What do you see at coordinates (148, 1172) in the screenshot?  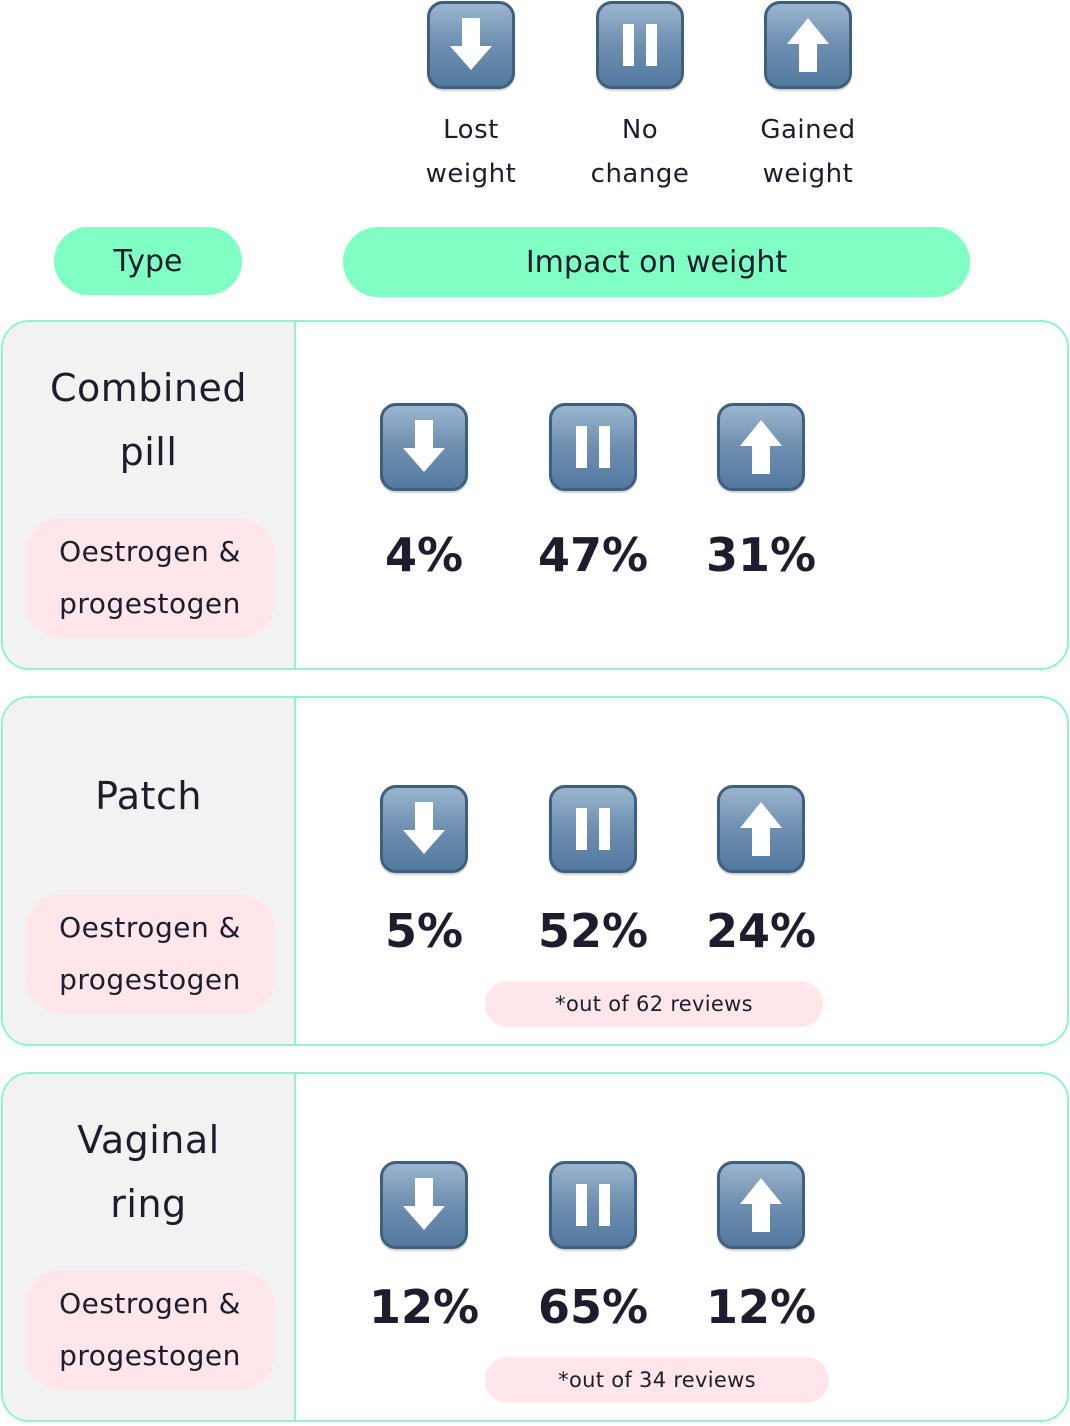 I see `contraceptive-type-title: Vaginal ring` at bounding box center [148, 1172].